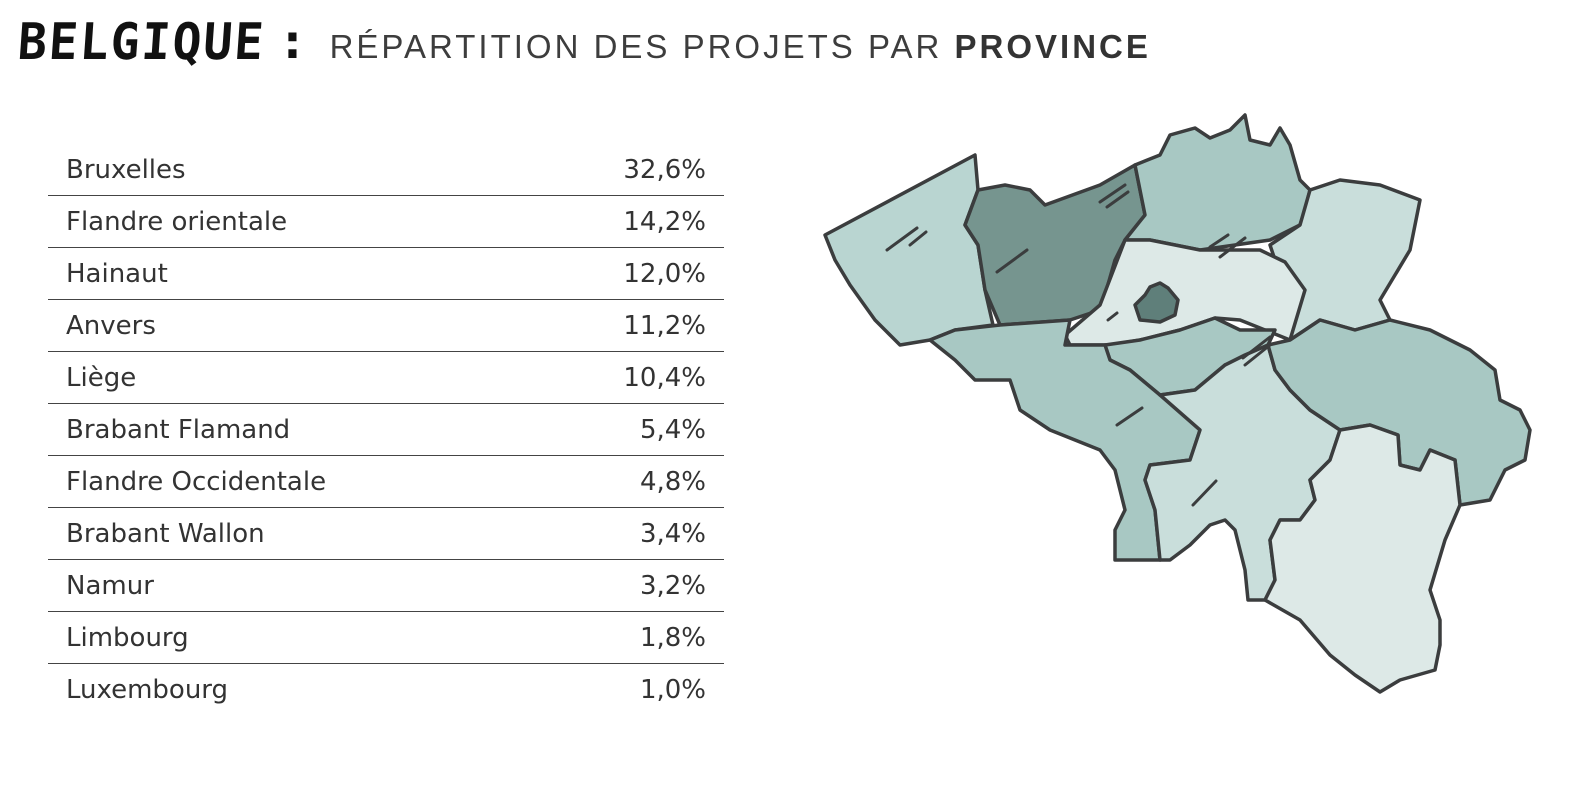 Image resolution: width=1584 pixels, height=794 pixels. Describe the element at coordinates (909, 250) in the screenshot. I see `province-flandre-occidentale` at that location.